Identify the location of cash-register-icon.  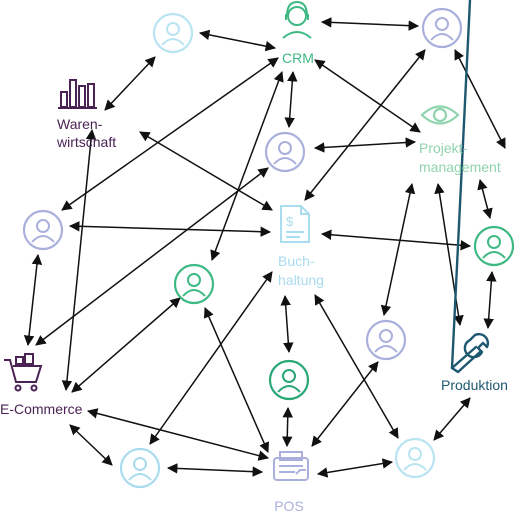
(291, 466).